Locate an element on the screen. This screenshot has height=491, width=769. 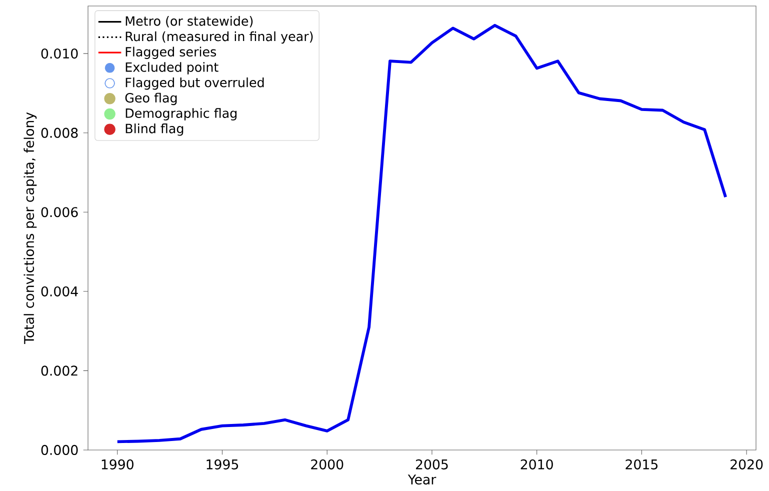
x-tick-label: 1990 is located at coordinates (118, 464).